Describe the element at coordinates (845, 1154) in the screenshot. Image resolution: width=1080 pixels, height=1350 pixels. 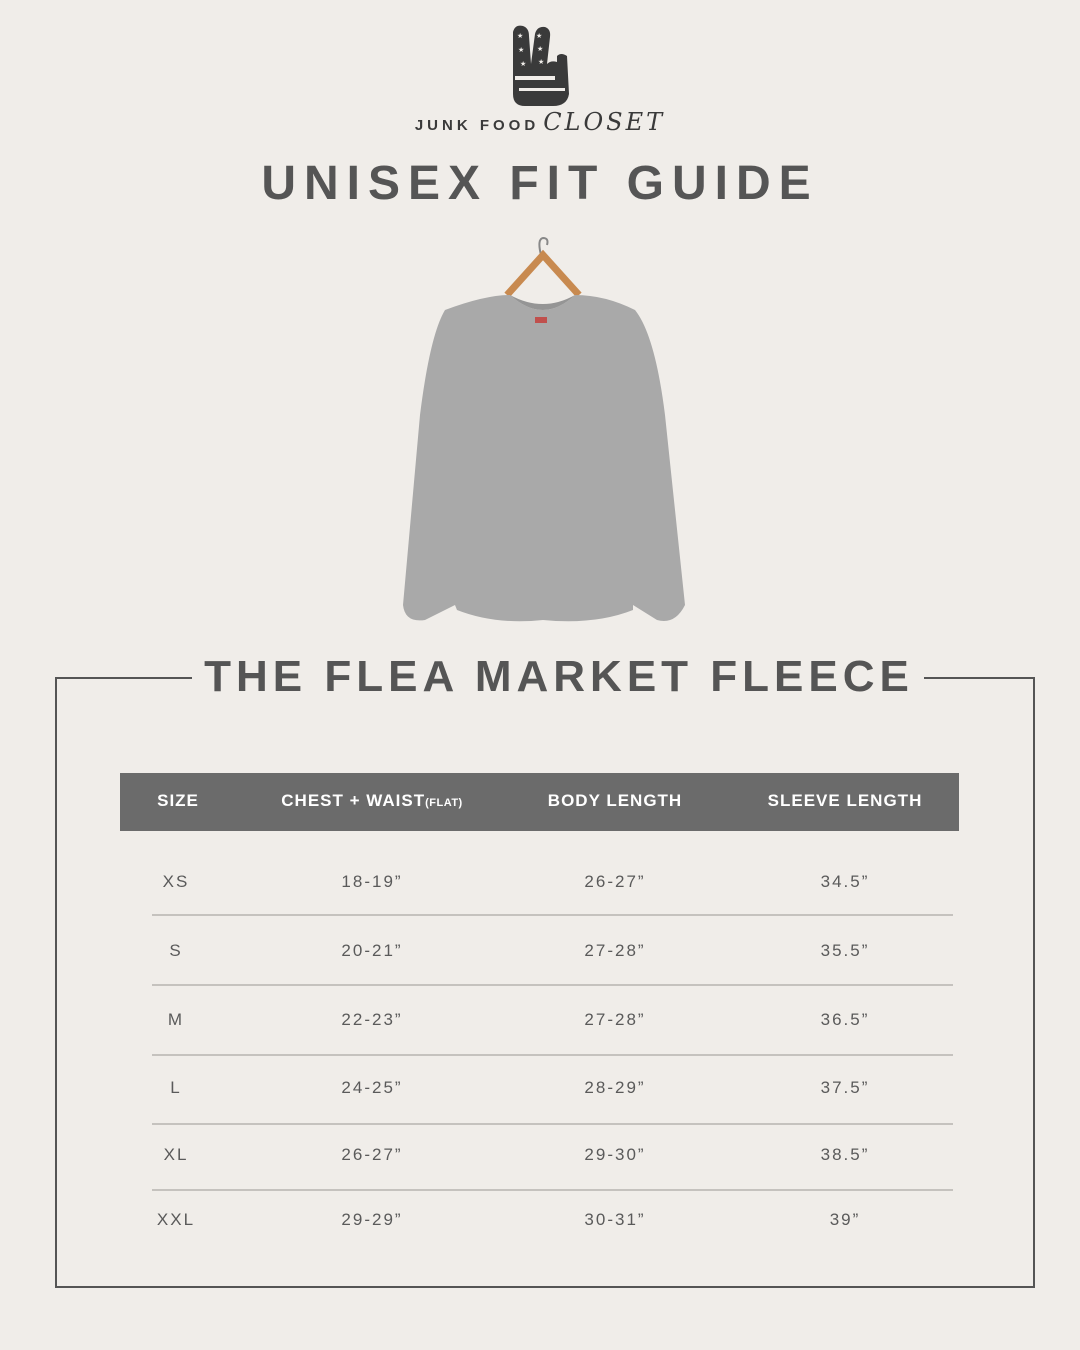
I see `cell-sleeve-length: 38.5”` at that location.